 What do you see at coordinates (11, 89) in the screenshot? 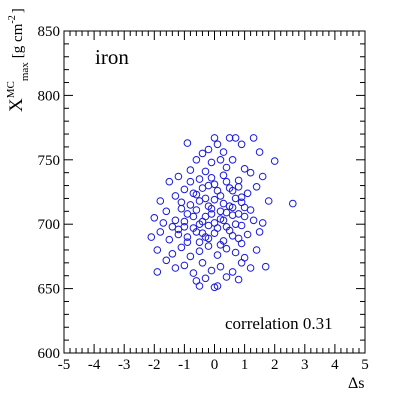
I see `y-axis-label-sup: MC` at bounding box center [11, 89].